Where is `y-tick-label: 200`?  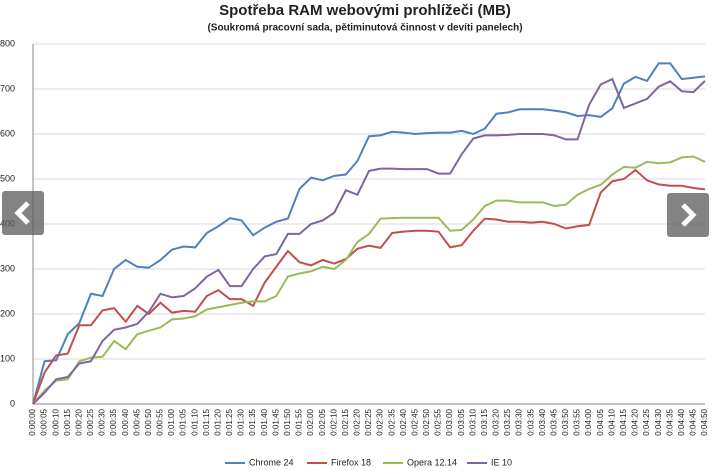
y-tick-label: 200 is located at coordinates (7, 313).